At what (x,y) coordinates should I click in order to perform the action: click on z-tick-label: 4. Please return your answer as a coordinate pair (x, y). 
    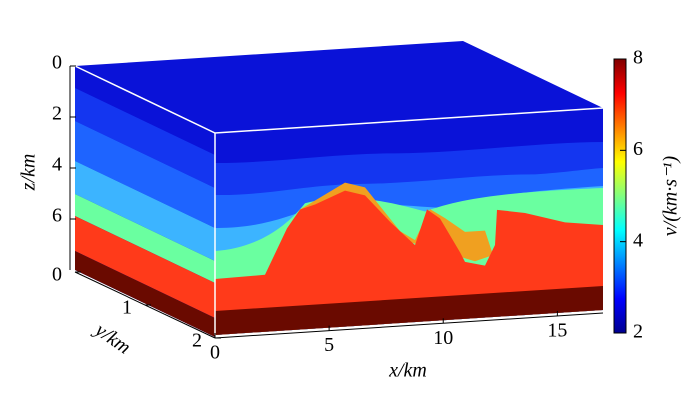
    Looking at the image, I should click on (57, 165).